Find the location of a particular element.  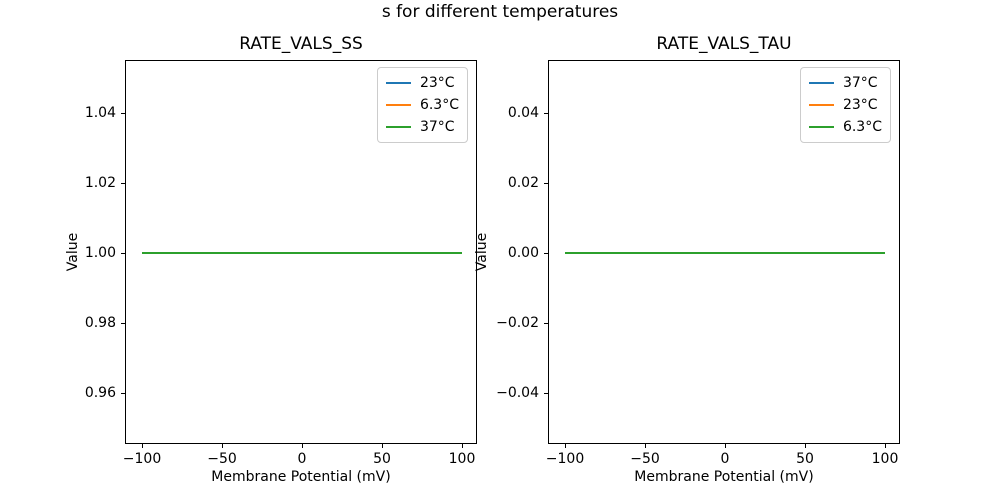

y-tick-label: 1.02 is located at coordinates (100, 183).